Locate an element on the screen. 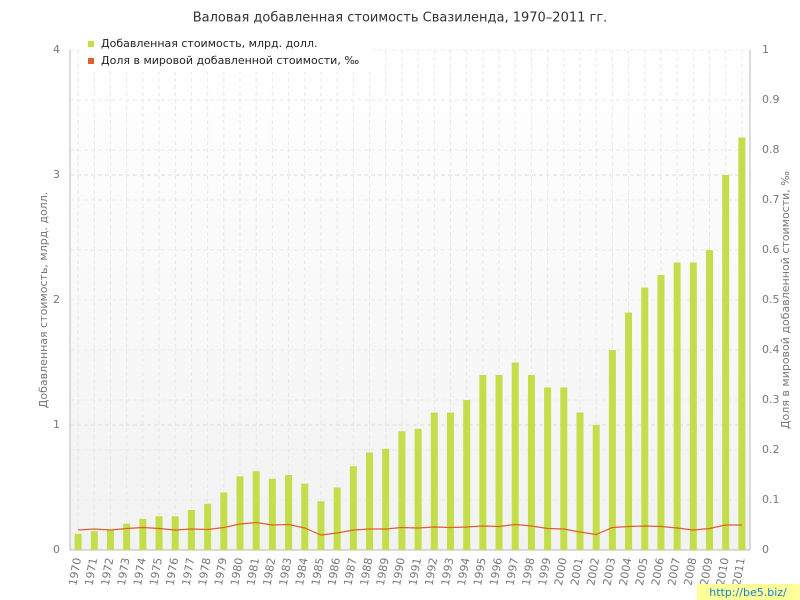 This screenshot has height=600, width=800. y2-tick-label: 0.7 is located at coordinates (771, 199).